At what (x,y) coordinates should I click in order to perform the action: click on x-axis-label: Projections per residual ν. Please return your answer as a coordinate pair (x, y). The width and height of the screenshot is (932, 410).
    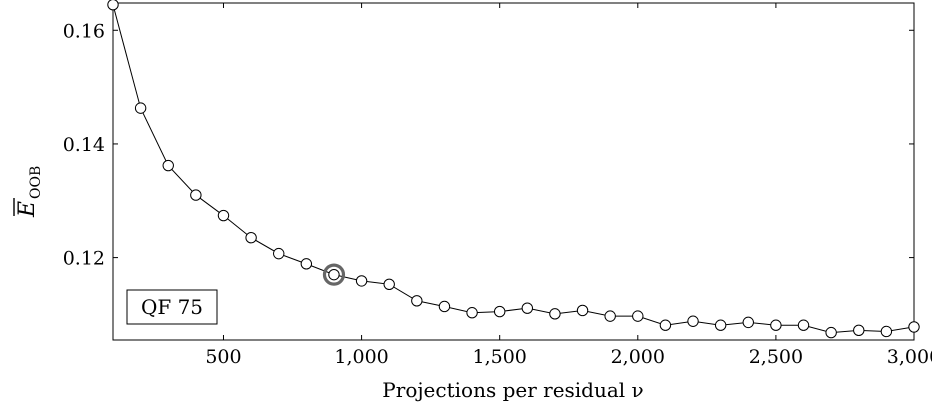
    Looking at the image, I should click on (512, 390).